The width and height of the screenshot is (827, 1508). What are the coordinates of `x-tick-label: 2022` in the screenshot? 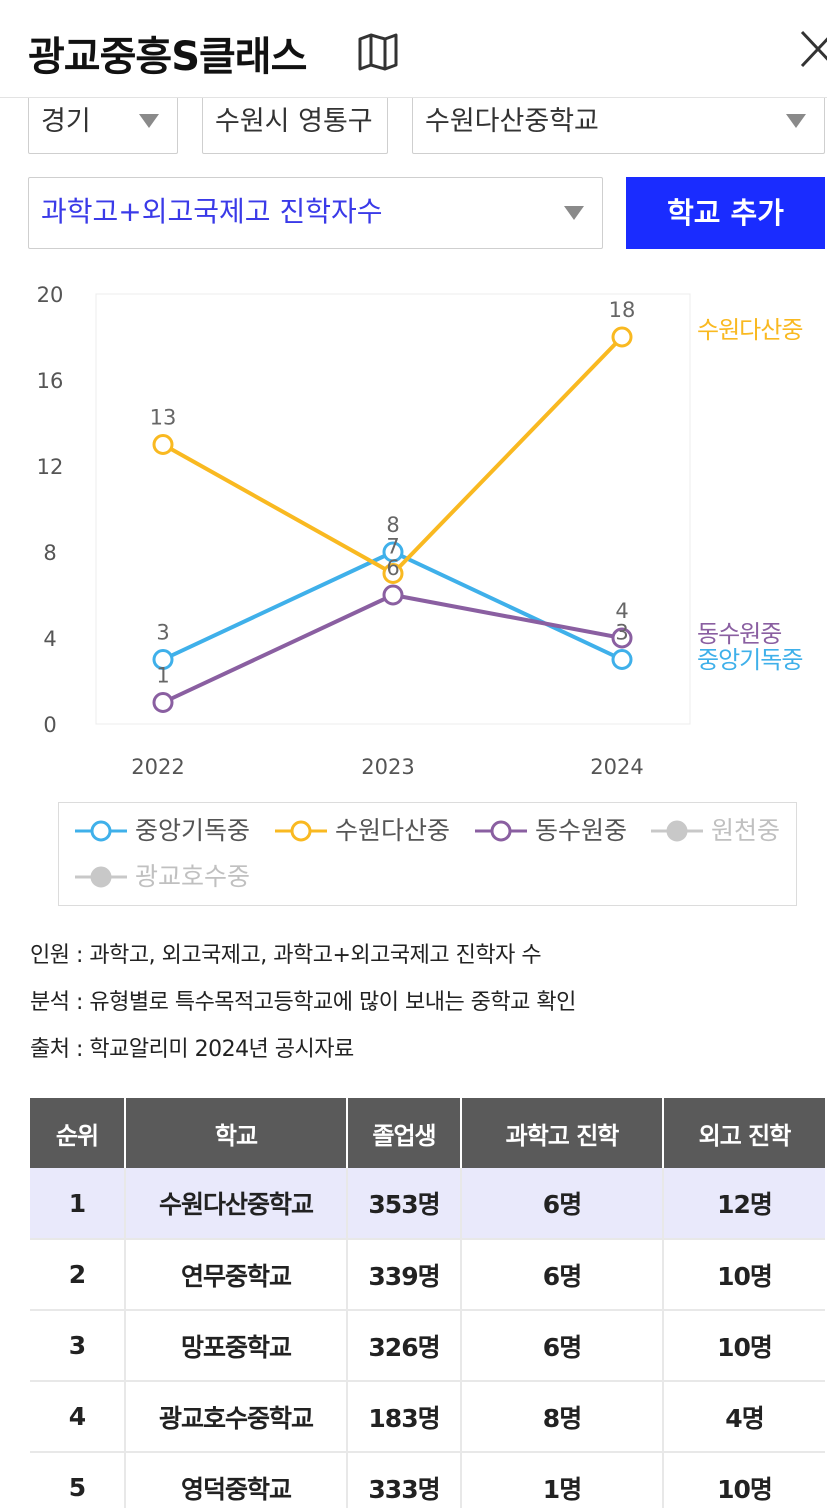 It's located at (157, 767).